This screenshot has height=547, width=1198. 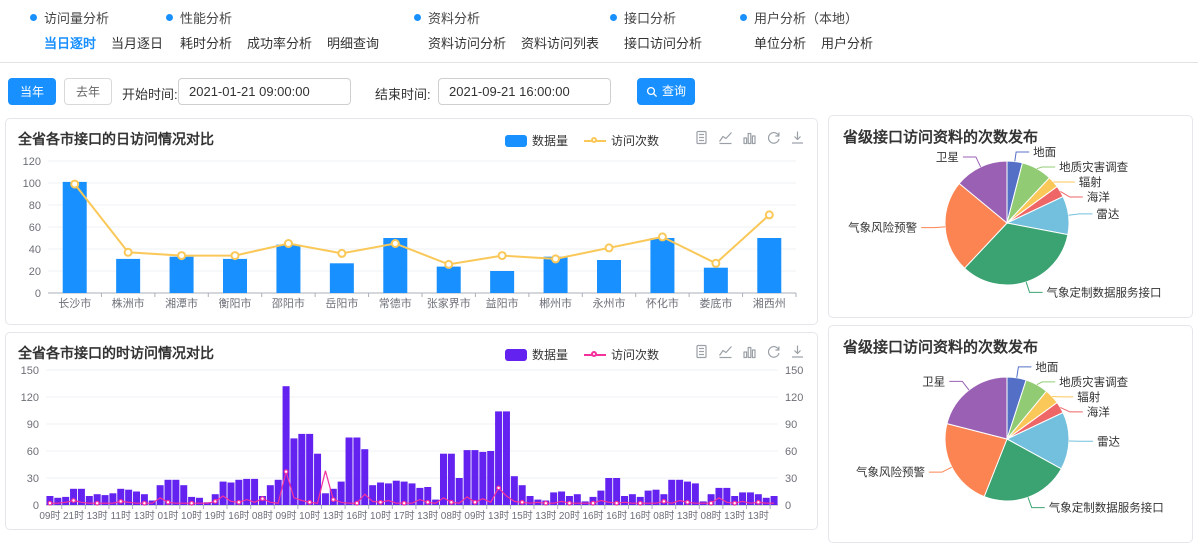 What do you see at coordinates (32, 91) in the screenshot?
I see `this-year-button: 当年` at bounding box center [32, 91].